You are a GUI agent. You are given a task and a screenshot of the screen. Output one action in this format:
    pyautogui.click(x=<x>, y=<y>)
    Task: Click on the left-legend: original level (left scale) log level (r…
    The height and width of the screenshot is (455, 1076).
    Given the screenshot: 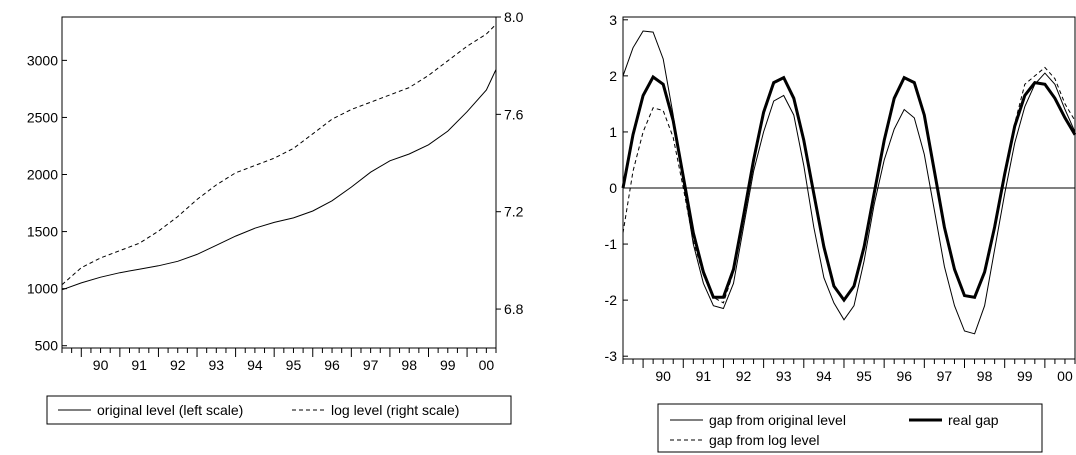 What is the action you would take?
    pyautogui.click(x=279, y=410)
    